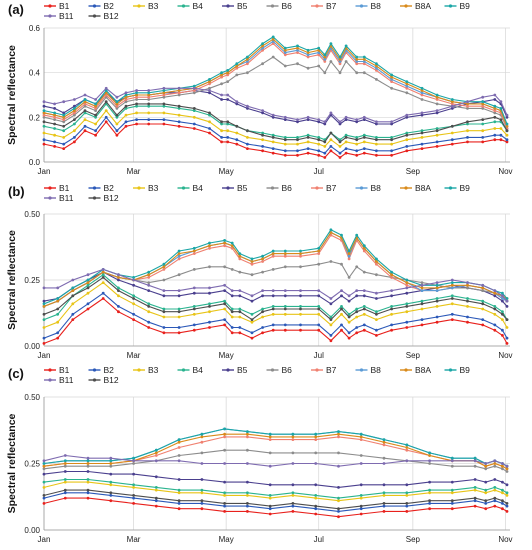 This screenshot has width=532, height=550. Describe the element at coordinates (413, 355) in the screenshot. I see `x-tick-label: Sep` at that location.